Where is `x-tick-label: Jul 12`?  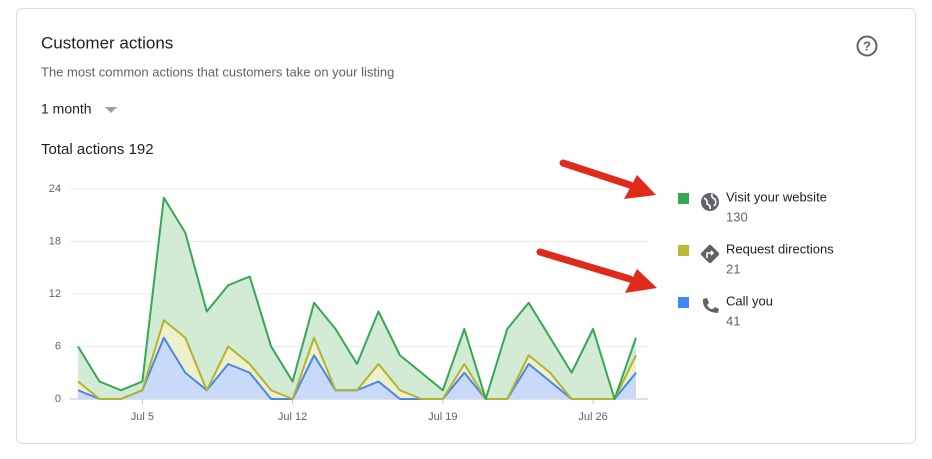
x-tick-label: Jul 12 is located at coordinates (292, 417).